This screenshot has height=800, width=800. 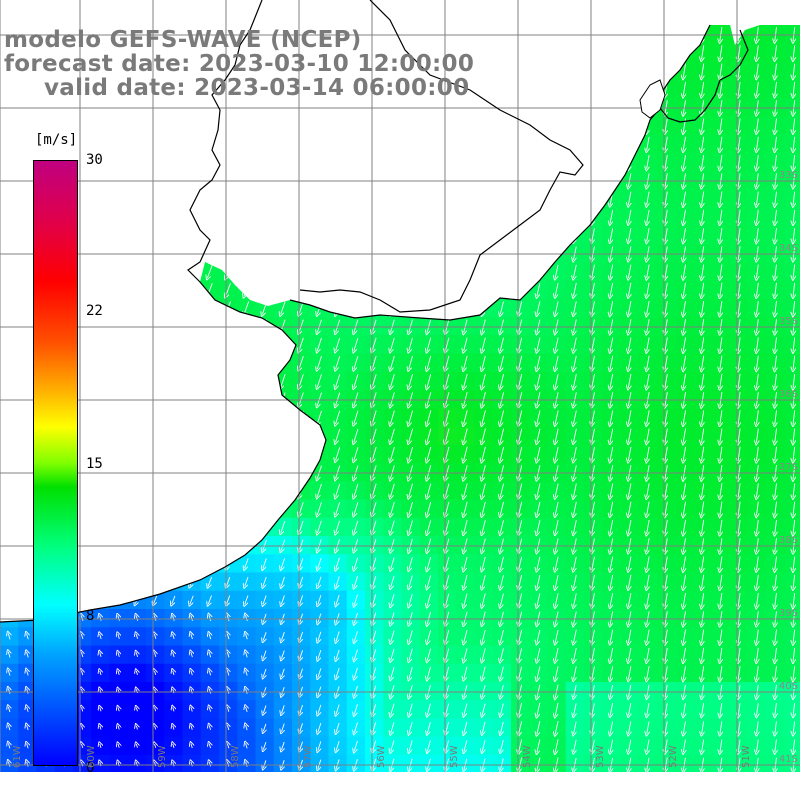 I want to click on lat-label: 39S, so click(x=788, y=613).